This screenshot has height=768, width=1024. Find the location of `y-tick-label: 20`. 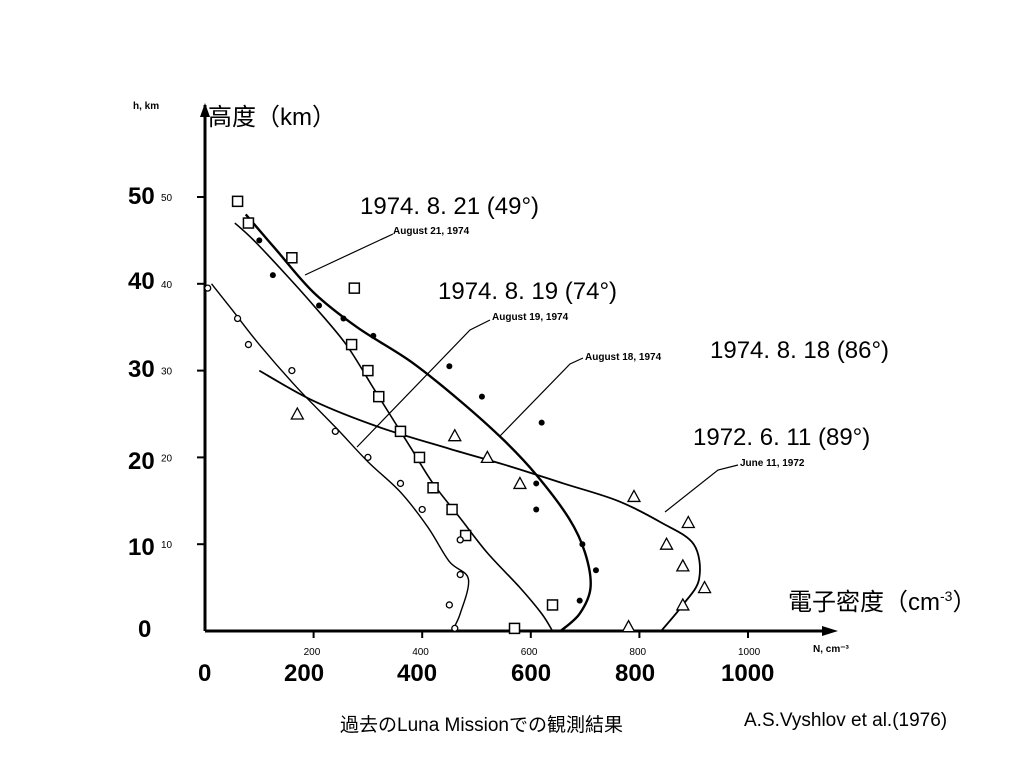

y-tick-label: 20 is located at coordinates (141, 461).